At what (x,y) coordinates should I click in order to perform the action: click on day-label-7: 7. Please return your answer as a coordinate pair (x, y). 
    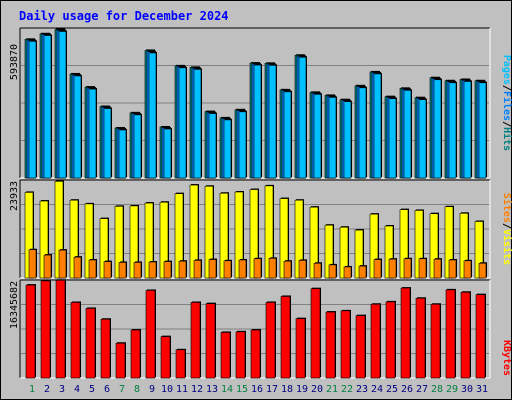
    Looking at the image, I should click on (122, 389).